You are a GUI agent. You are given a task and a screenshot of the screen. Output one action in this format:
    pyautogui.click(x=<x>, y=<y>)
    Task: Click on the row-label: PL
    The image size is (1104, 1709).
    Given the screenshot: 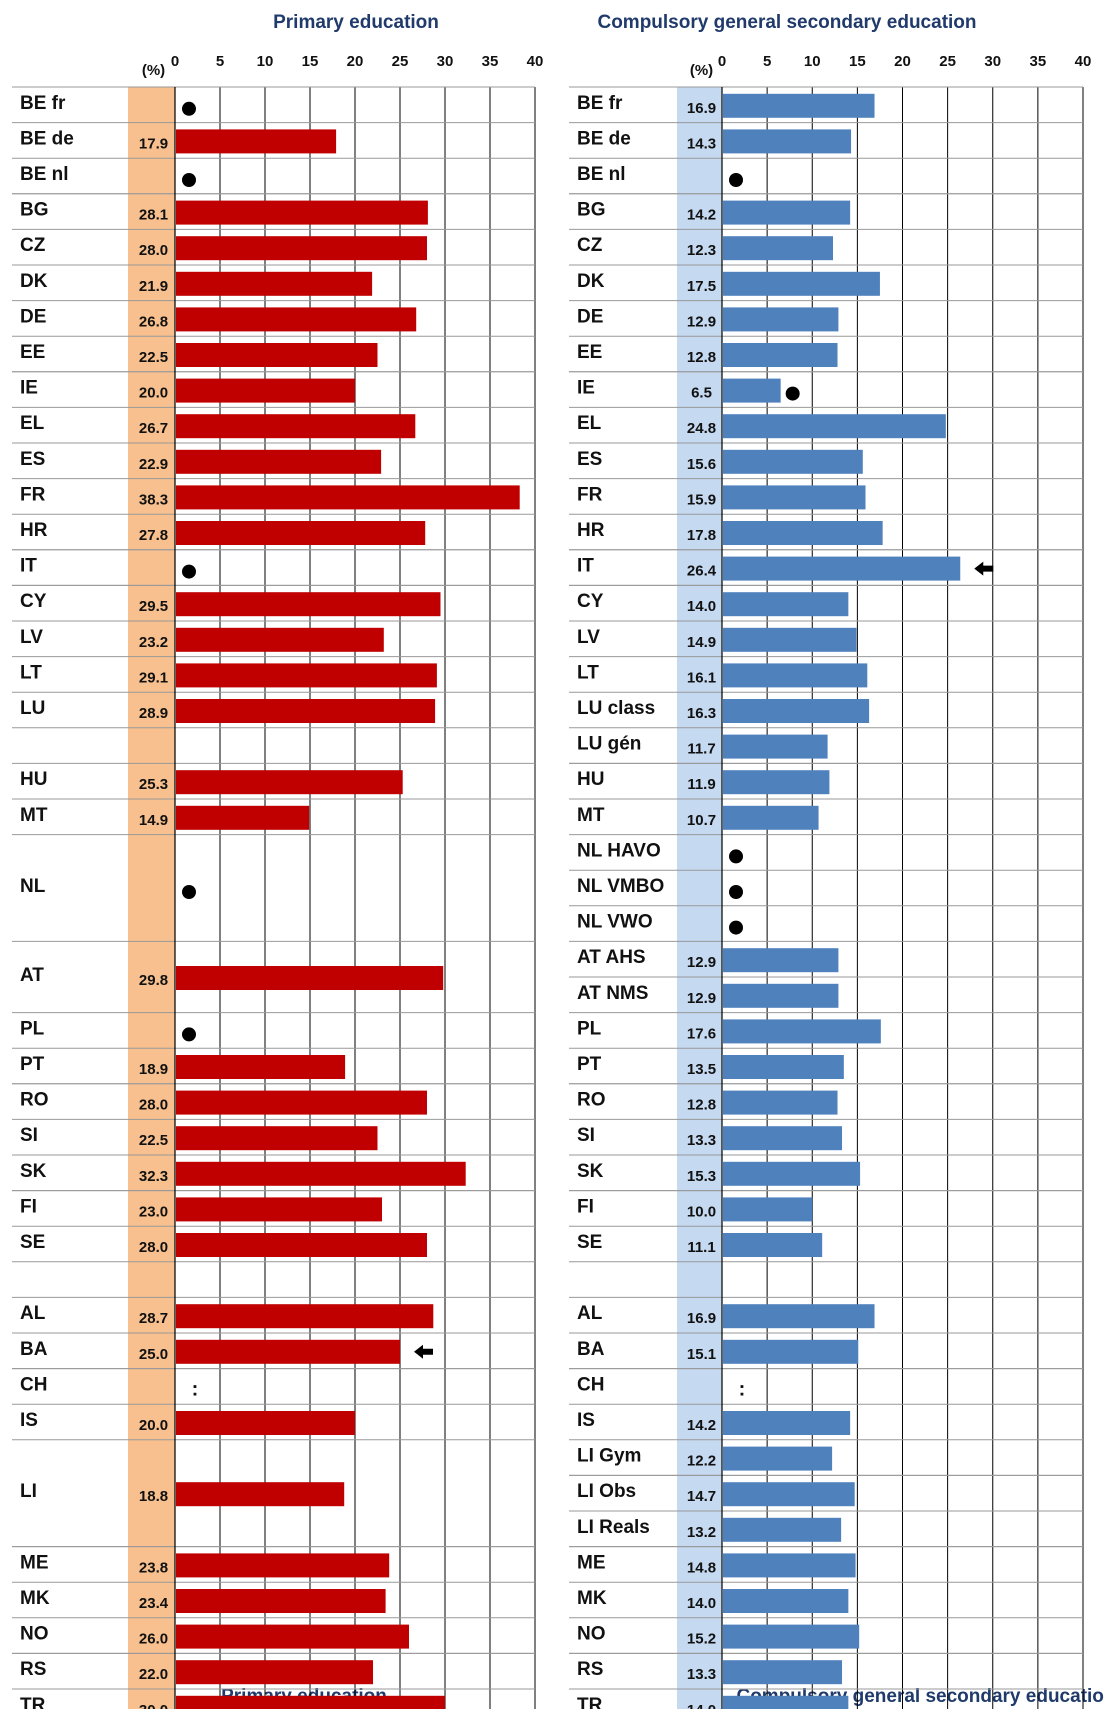 What is the action you would take?
    pyautogui.click(x=589, y=1028)
    